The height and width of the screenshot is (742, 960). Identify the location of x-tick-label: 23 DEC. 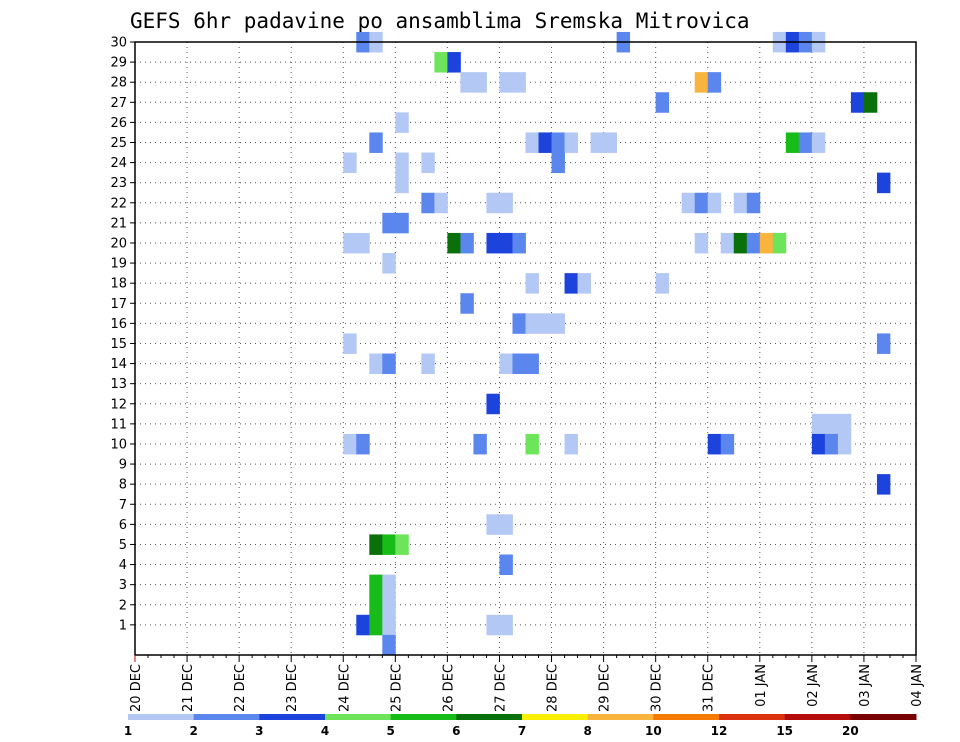
(292, 688).